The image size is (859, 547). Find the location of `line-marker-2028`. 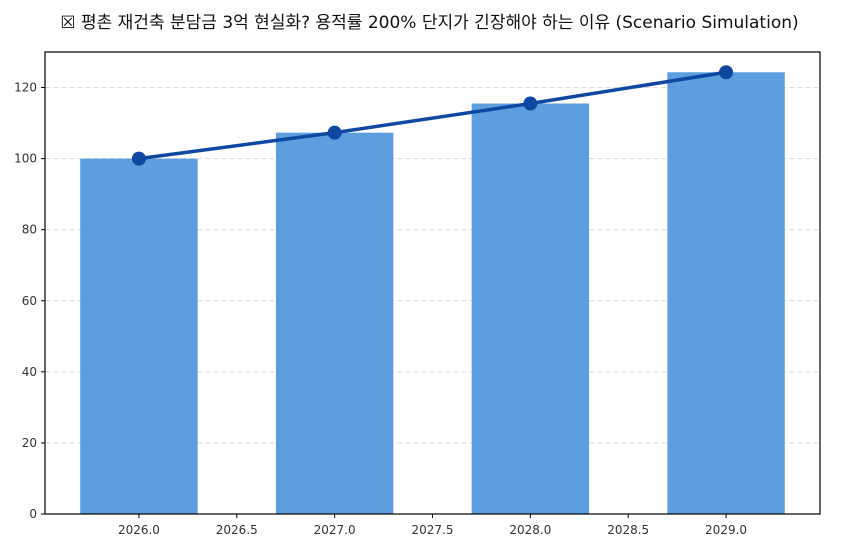

line-marker-2028 is located at coordinates (530, 103).